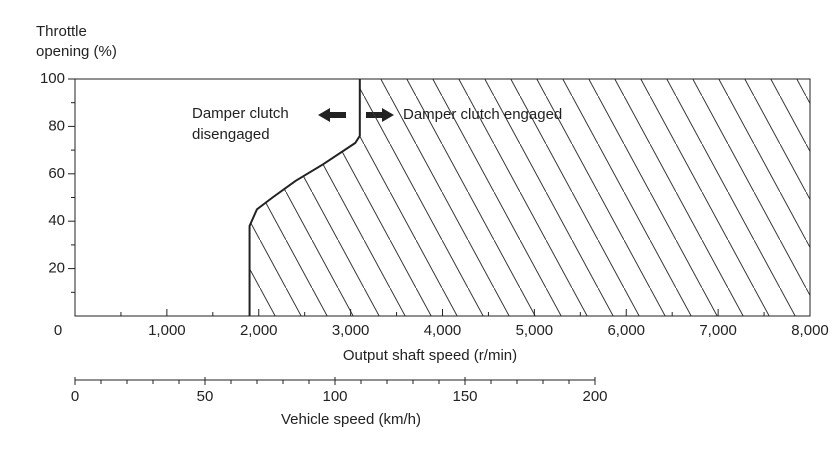 The height and width of the screenshot is (456, 832). What do you see at coordinates (594, 396) in the screenshot?
I see `x2-tick-label: 200` at bounding box center [594, 396].